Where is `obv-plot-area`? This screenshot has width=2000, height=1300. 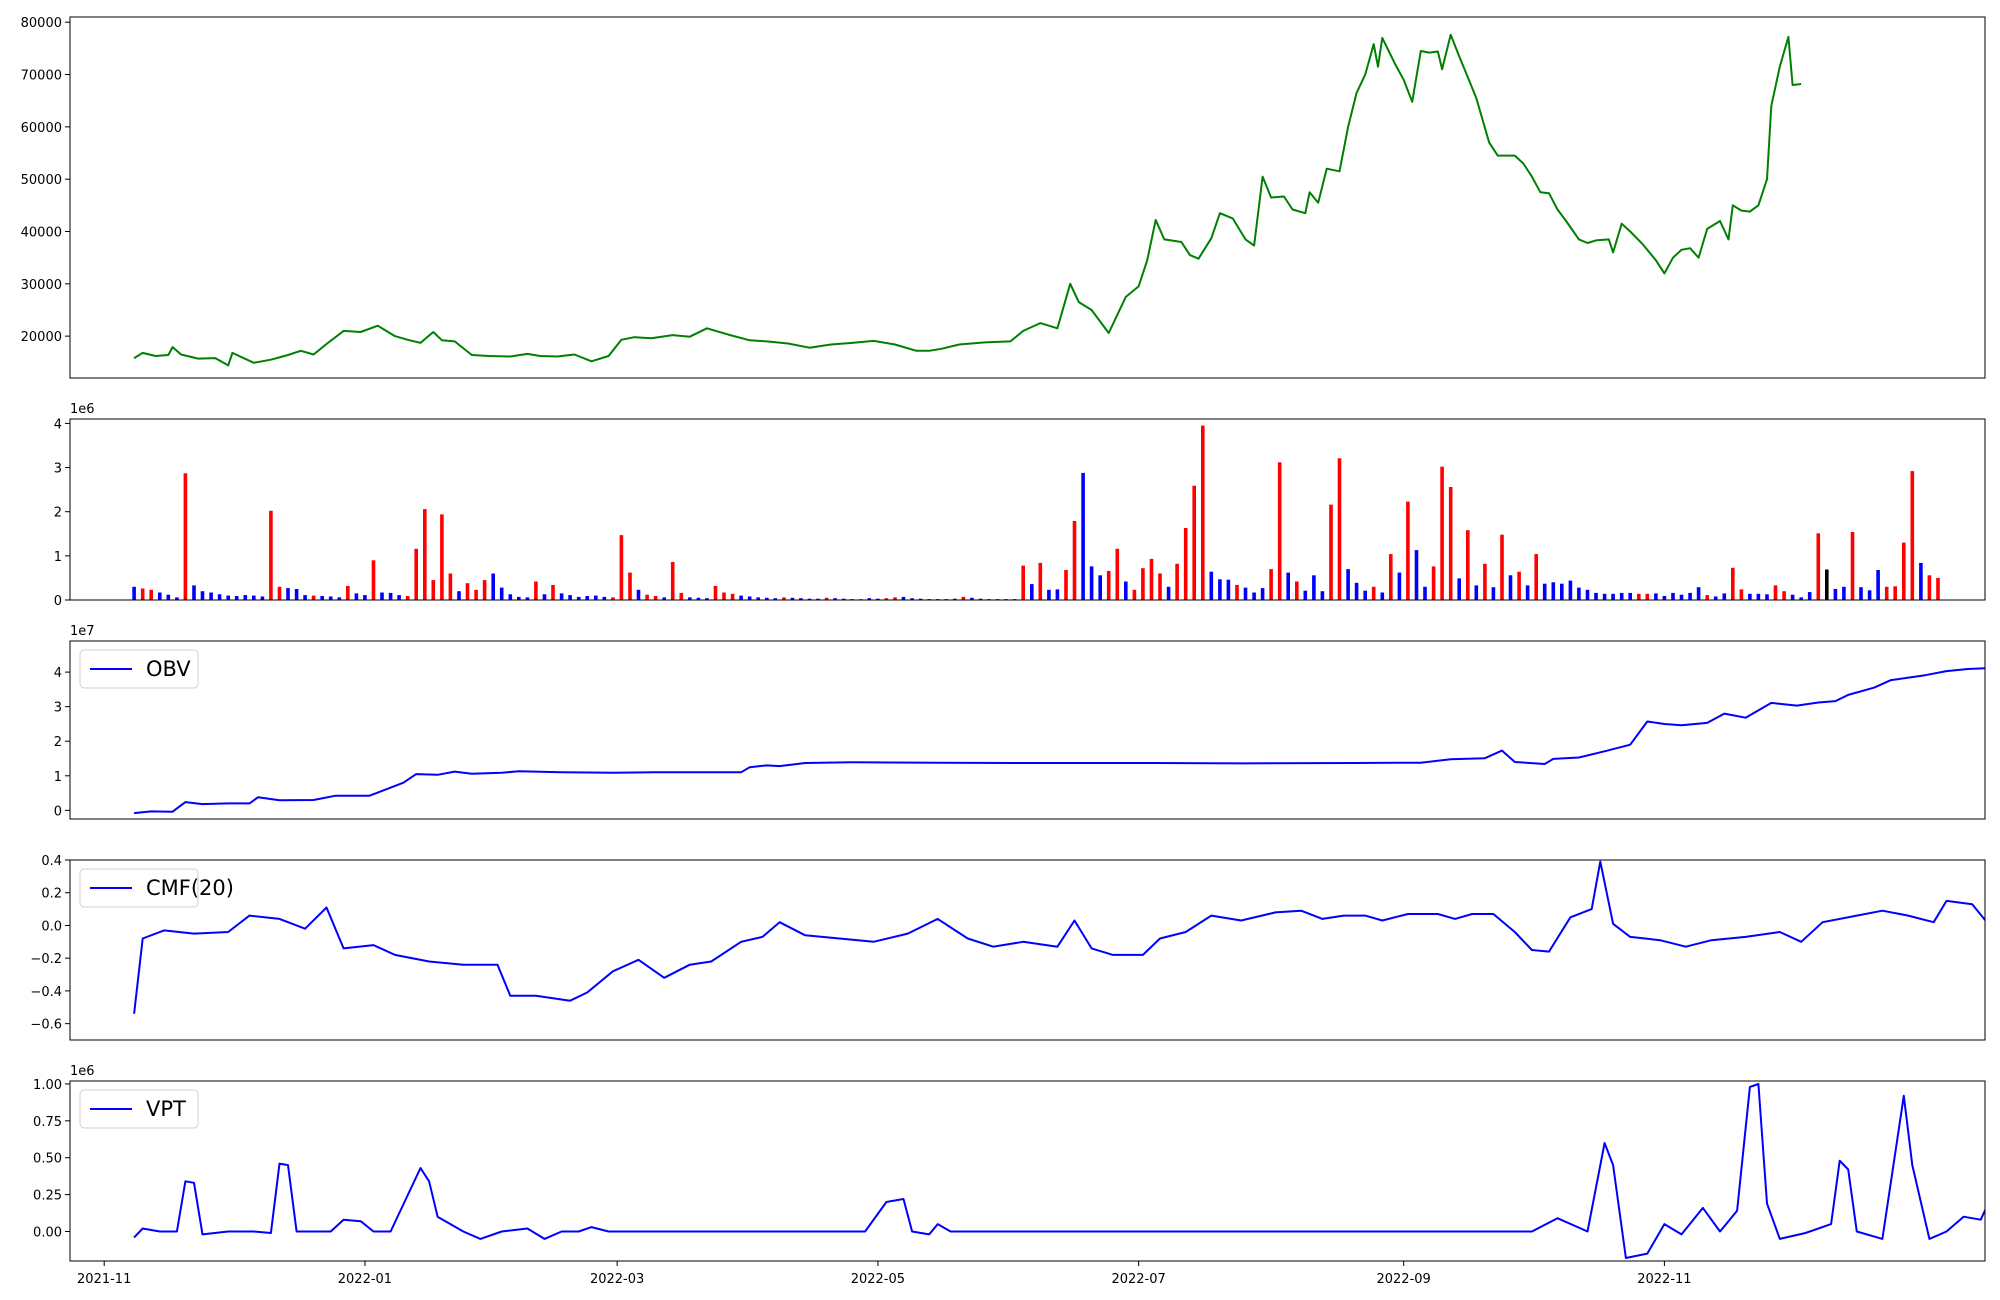 obv-plot-area is located at coordinates (1059, 741).